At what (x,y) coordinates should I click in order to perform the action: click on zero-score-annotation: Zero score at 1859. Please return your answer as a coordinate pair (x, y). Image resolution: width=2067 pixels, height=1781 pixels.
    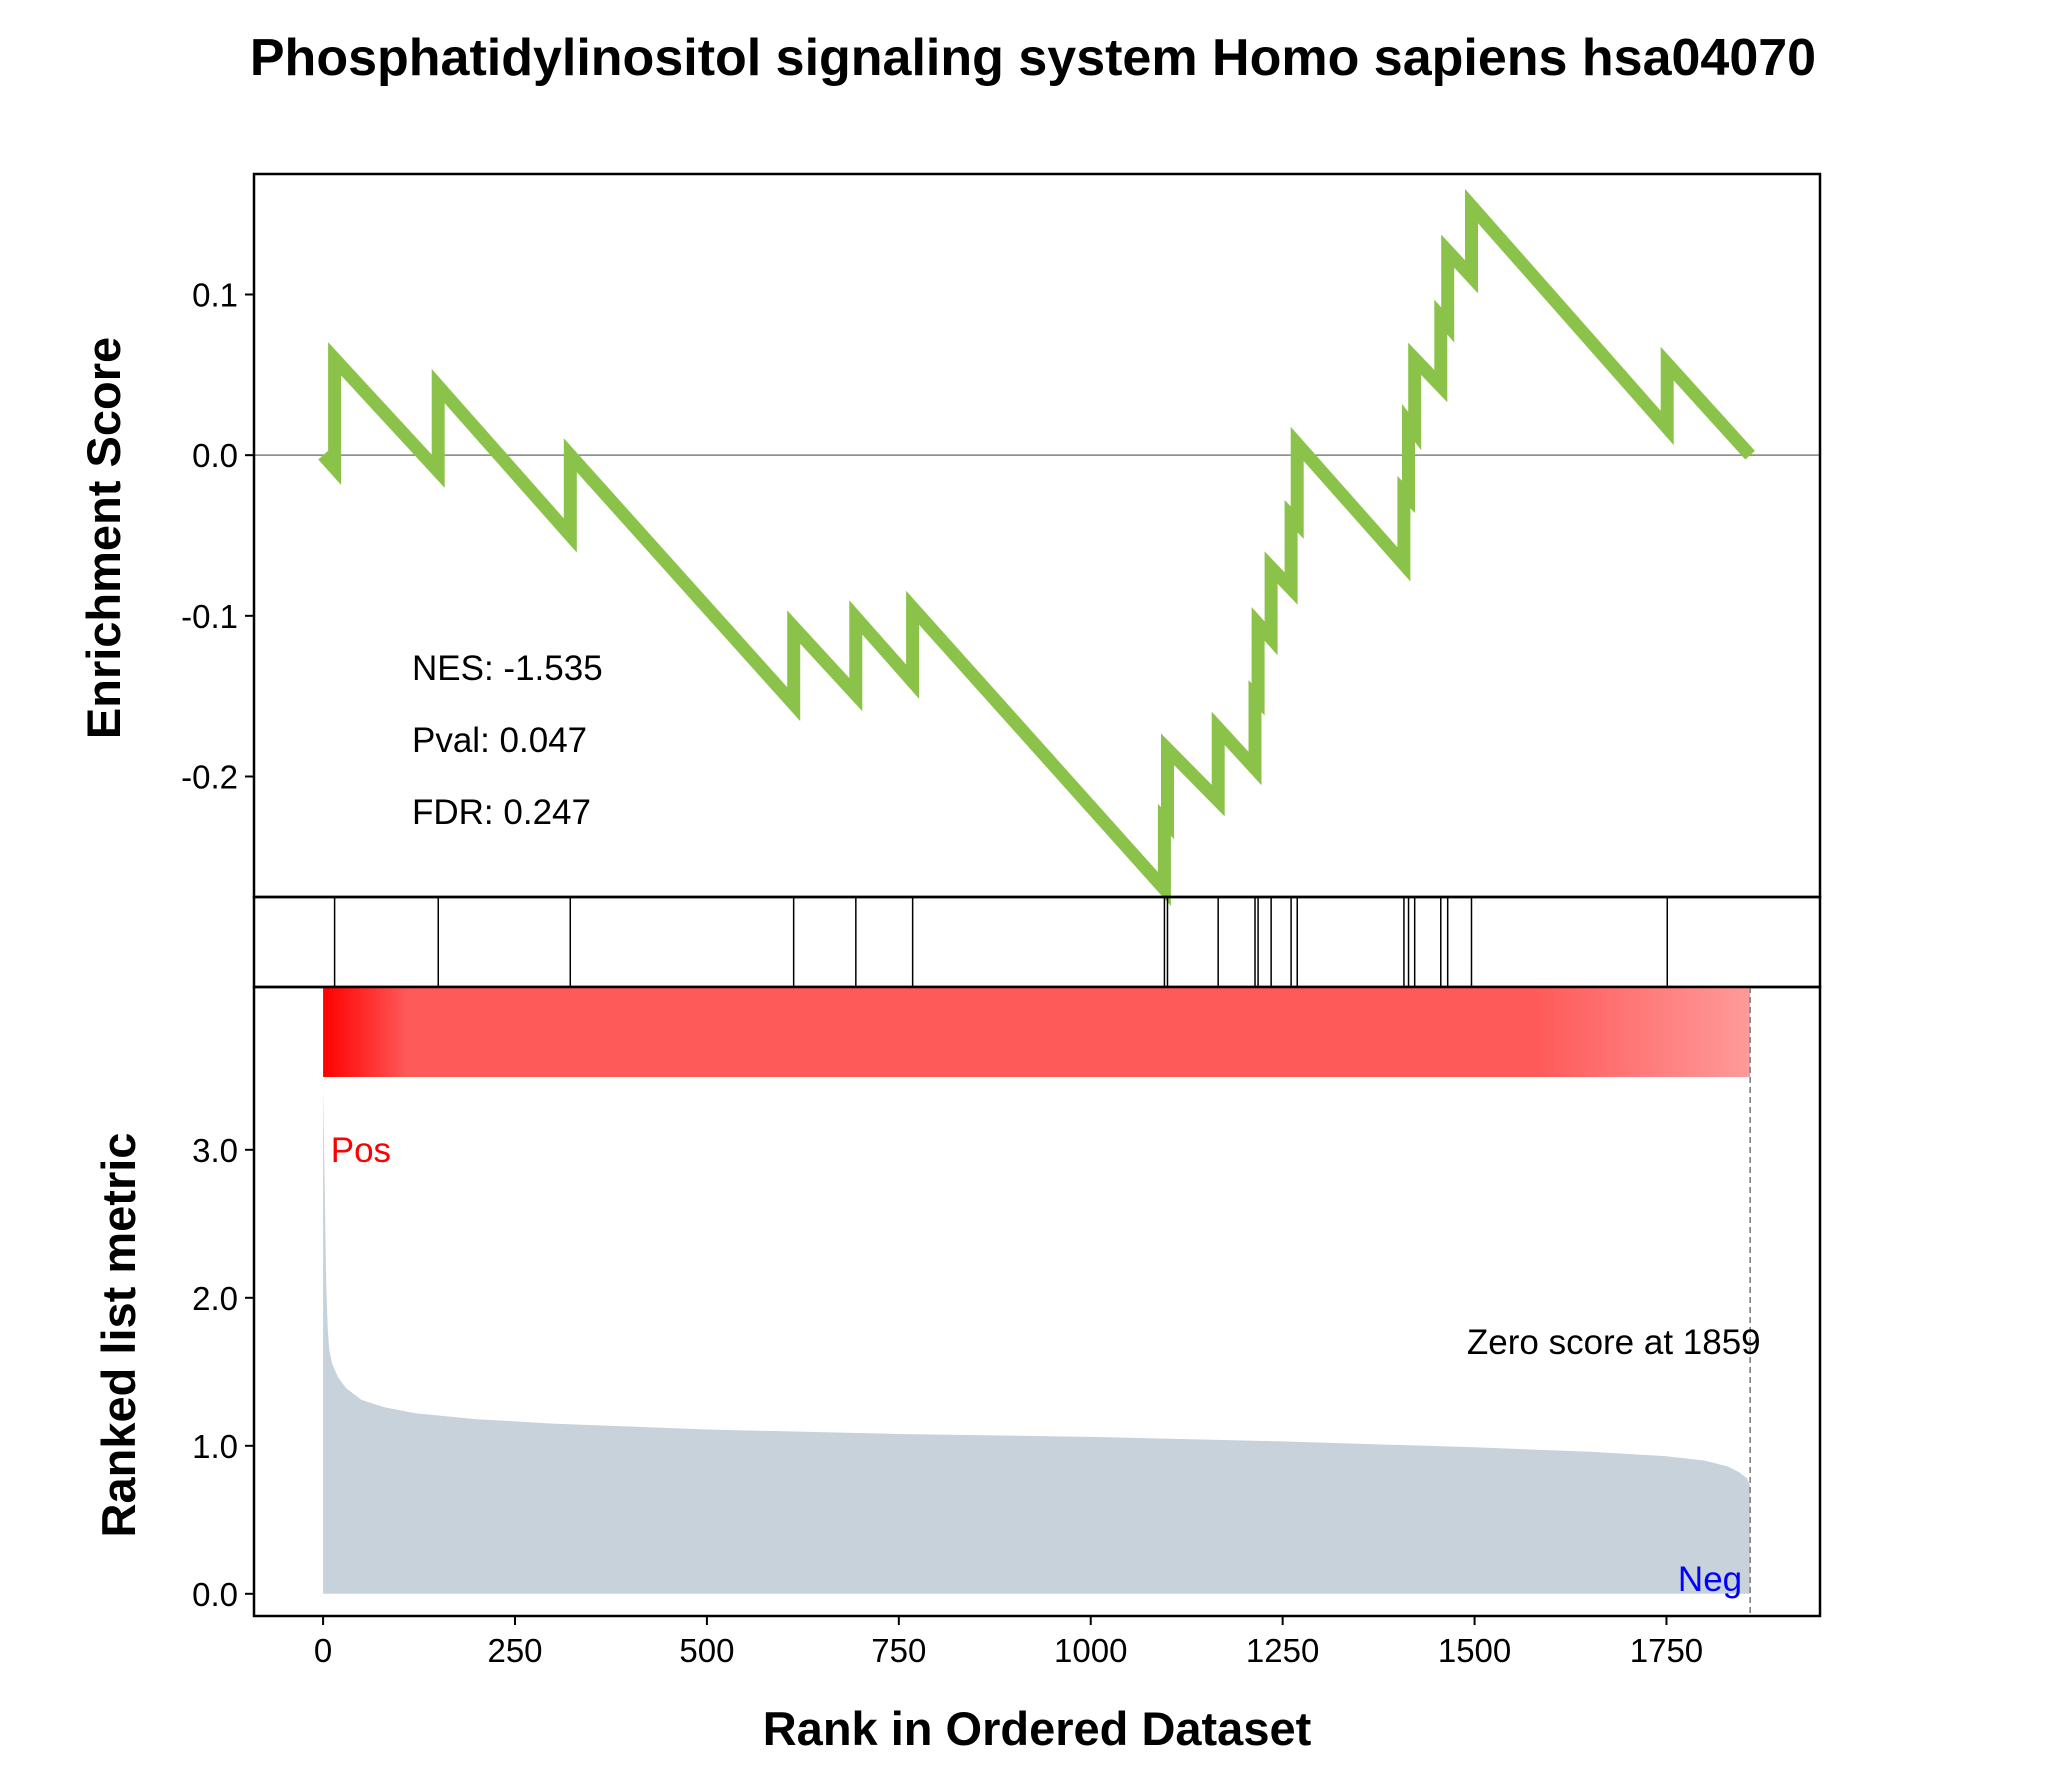
    Looking at the image, I should click on (1614, 1342).